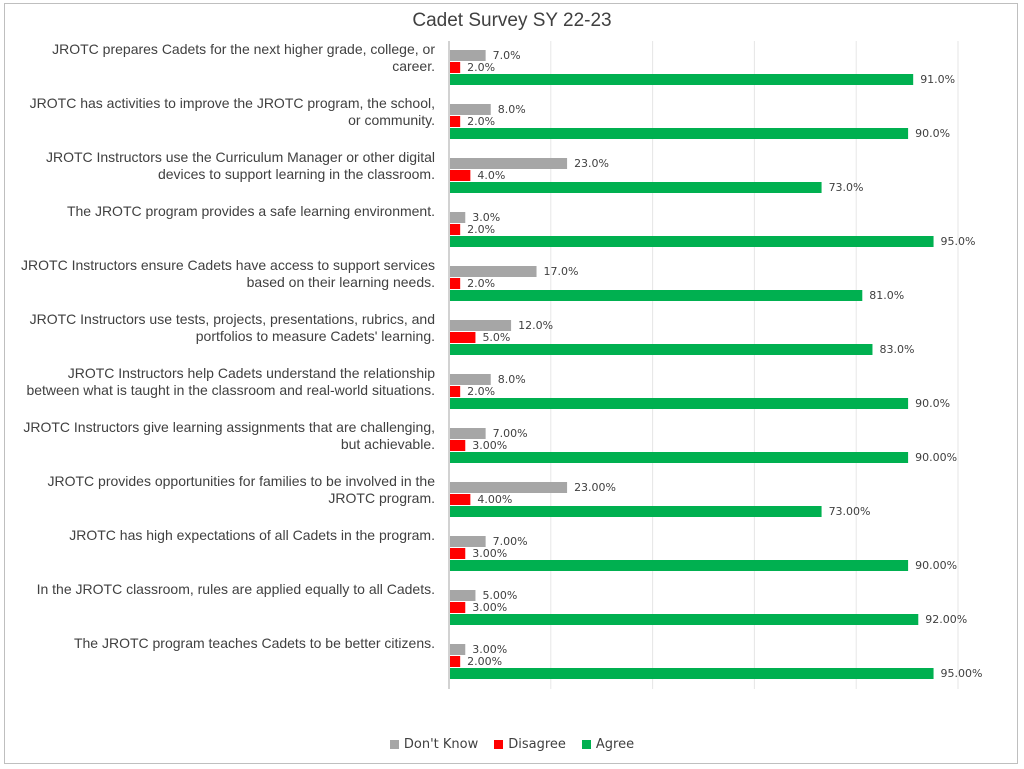  I want to click on data-label: 73.0%, so click(846, 187).